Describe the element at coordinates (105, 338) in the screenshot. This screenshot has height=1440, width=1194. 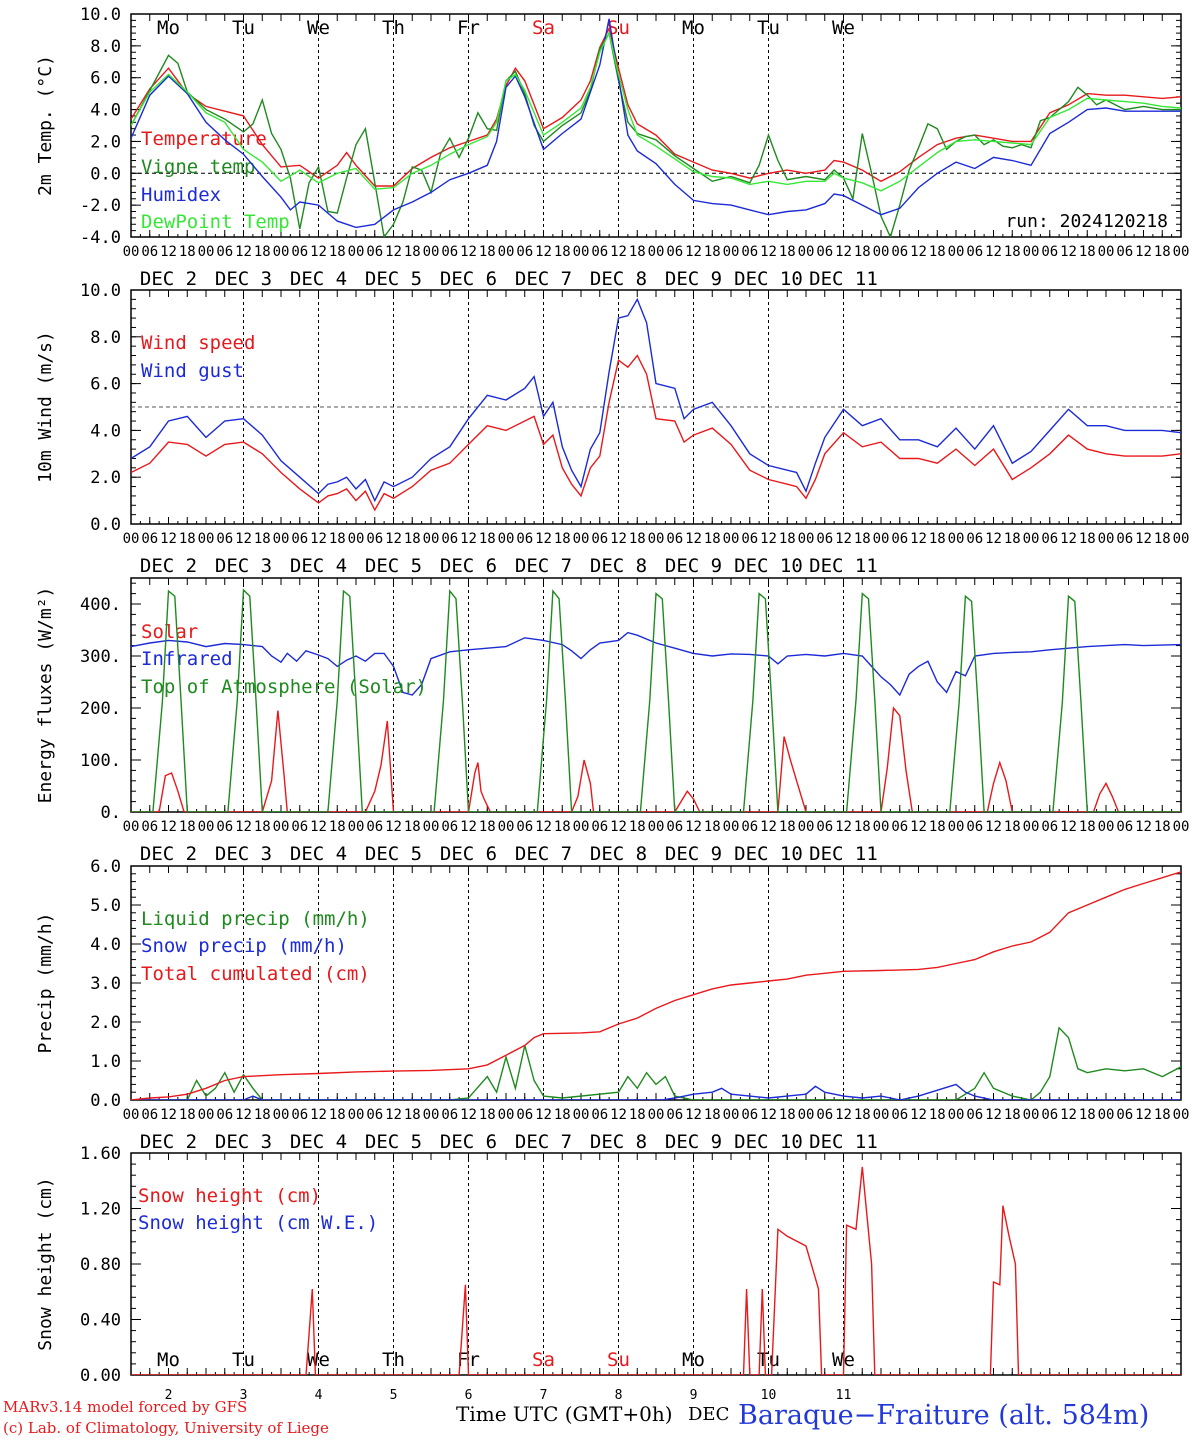
I see `y-tick-label: 8.0` at that location.